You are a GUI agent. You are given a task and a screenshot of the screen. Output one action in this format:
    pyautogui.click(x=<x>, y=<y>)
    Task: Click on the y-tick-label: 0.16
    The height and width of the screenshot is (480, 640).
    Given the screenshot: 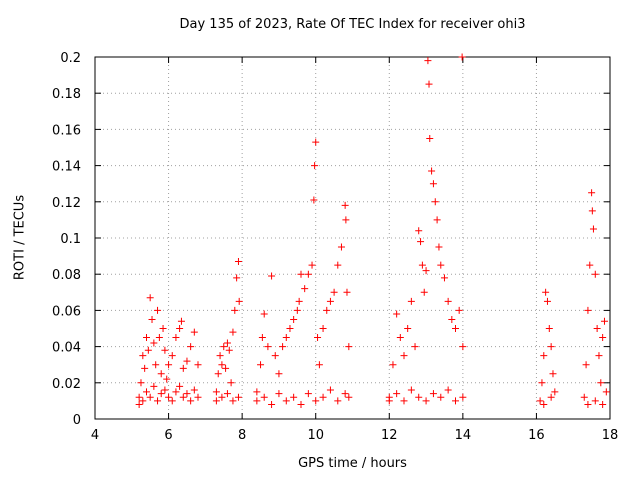 What is the action you would take?
    pyautogui.click(x=66, y=130)
    